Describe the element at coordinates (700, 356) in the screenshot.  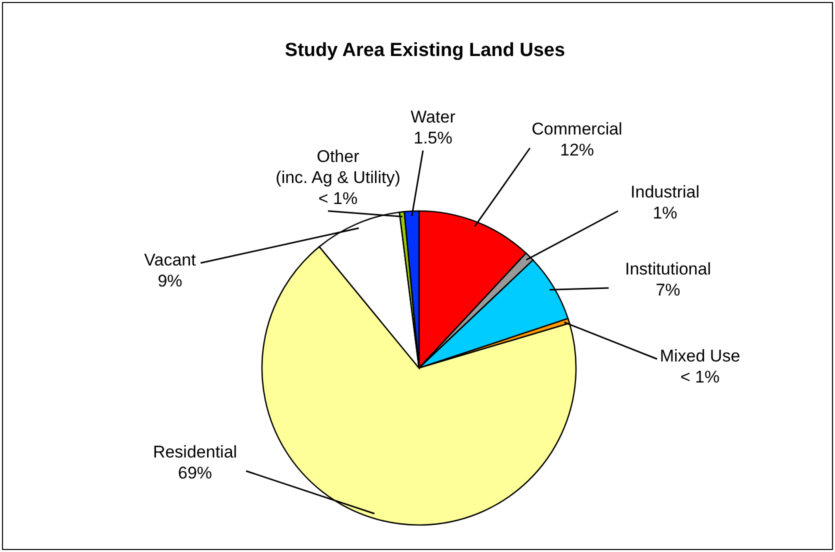
I see `slice-label: Mixed Use` at that location.